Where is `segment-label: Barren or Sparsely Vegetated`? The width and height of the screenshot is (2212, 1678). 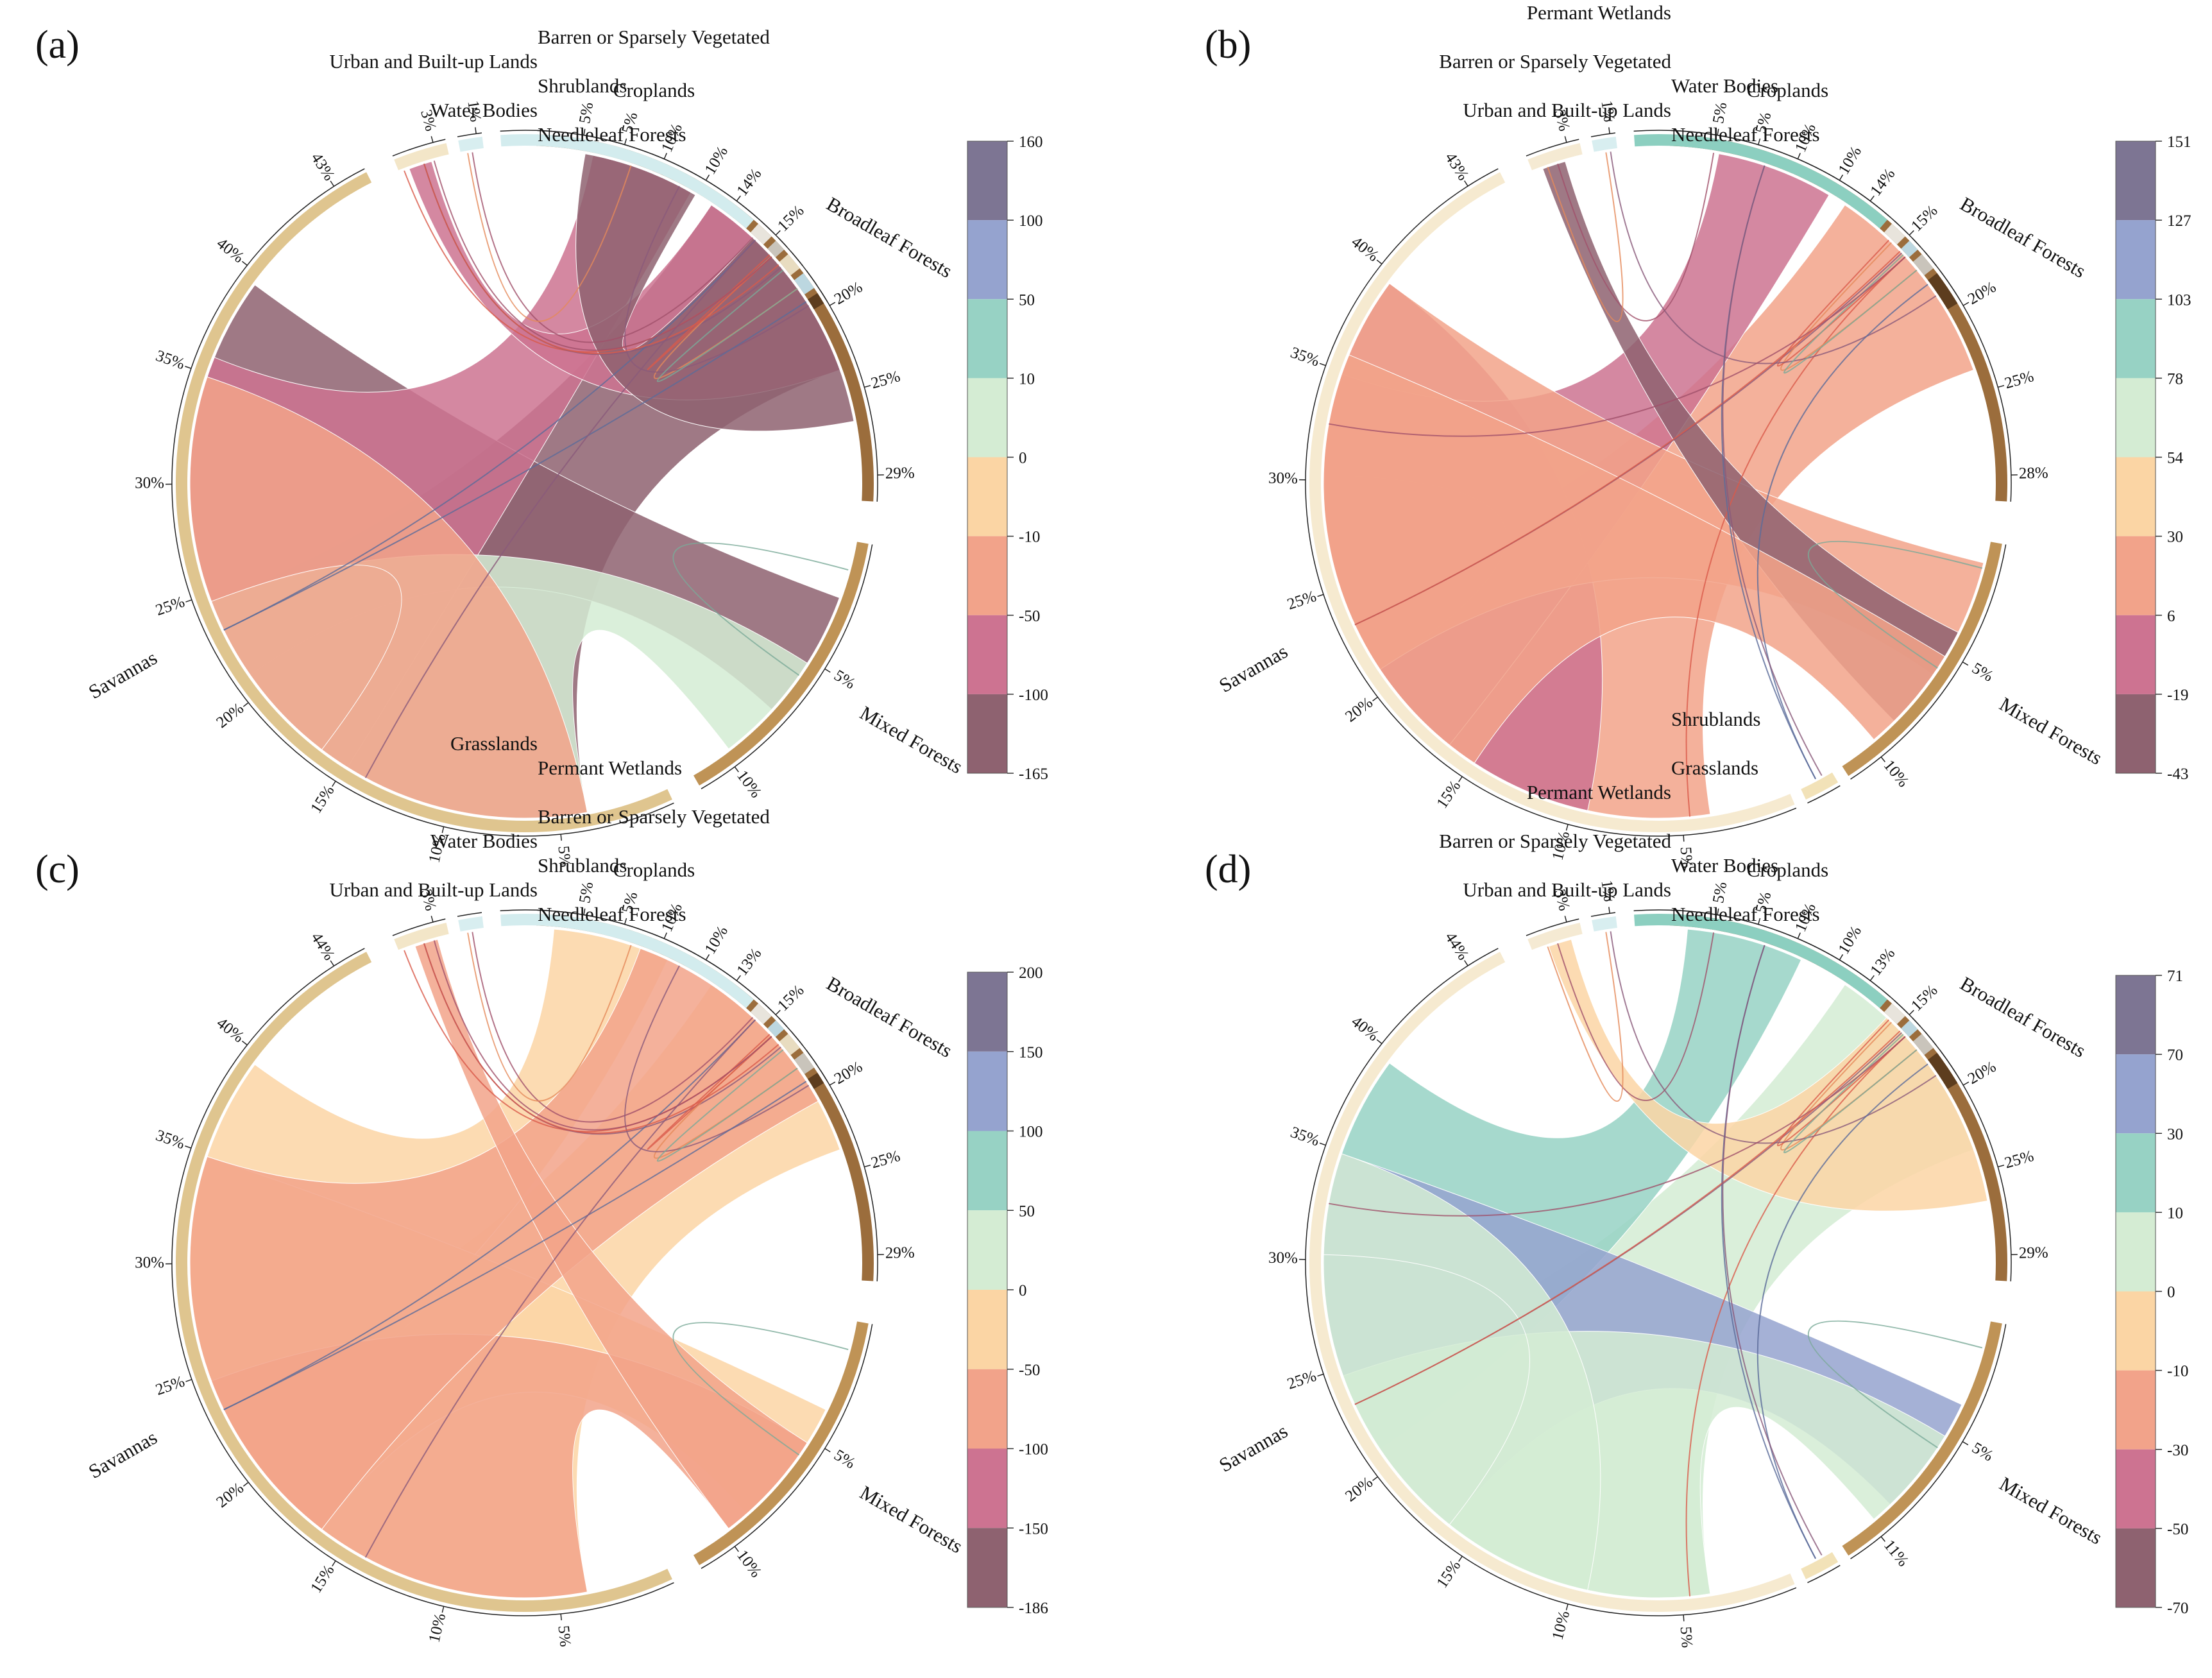 segment-label: Barren or Sparsely Vegetated is located at coordinates (1555, 62).